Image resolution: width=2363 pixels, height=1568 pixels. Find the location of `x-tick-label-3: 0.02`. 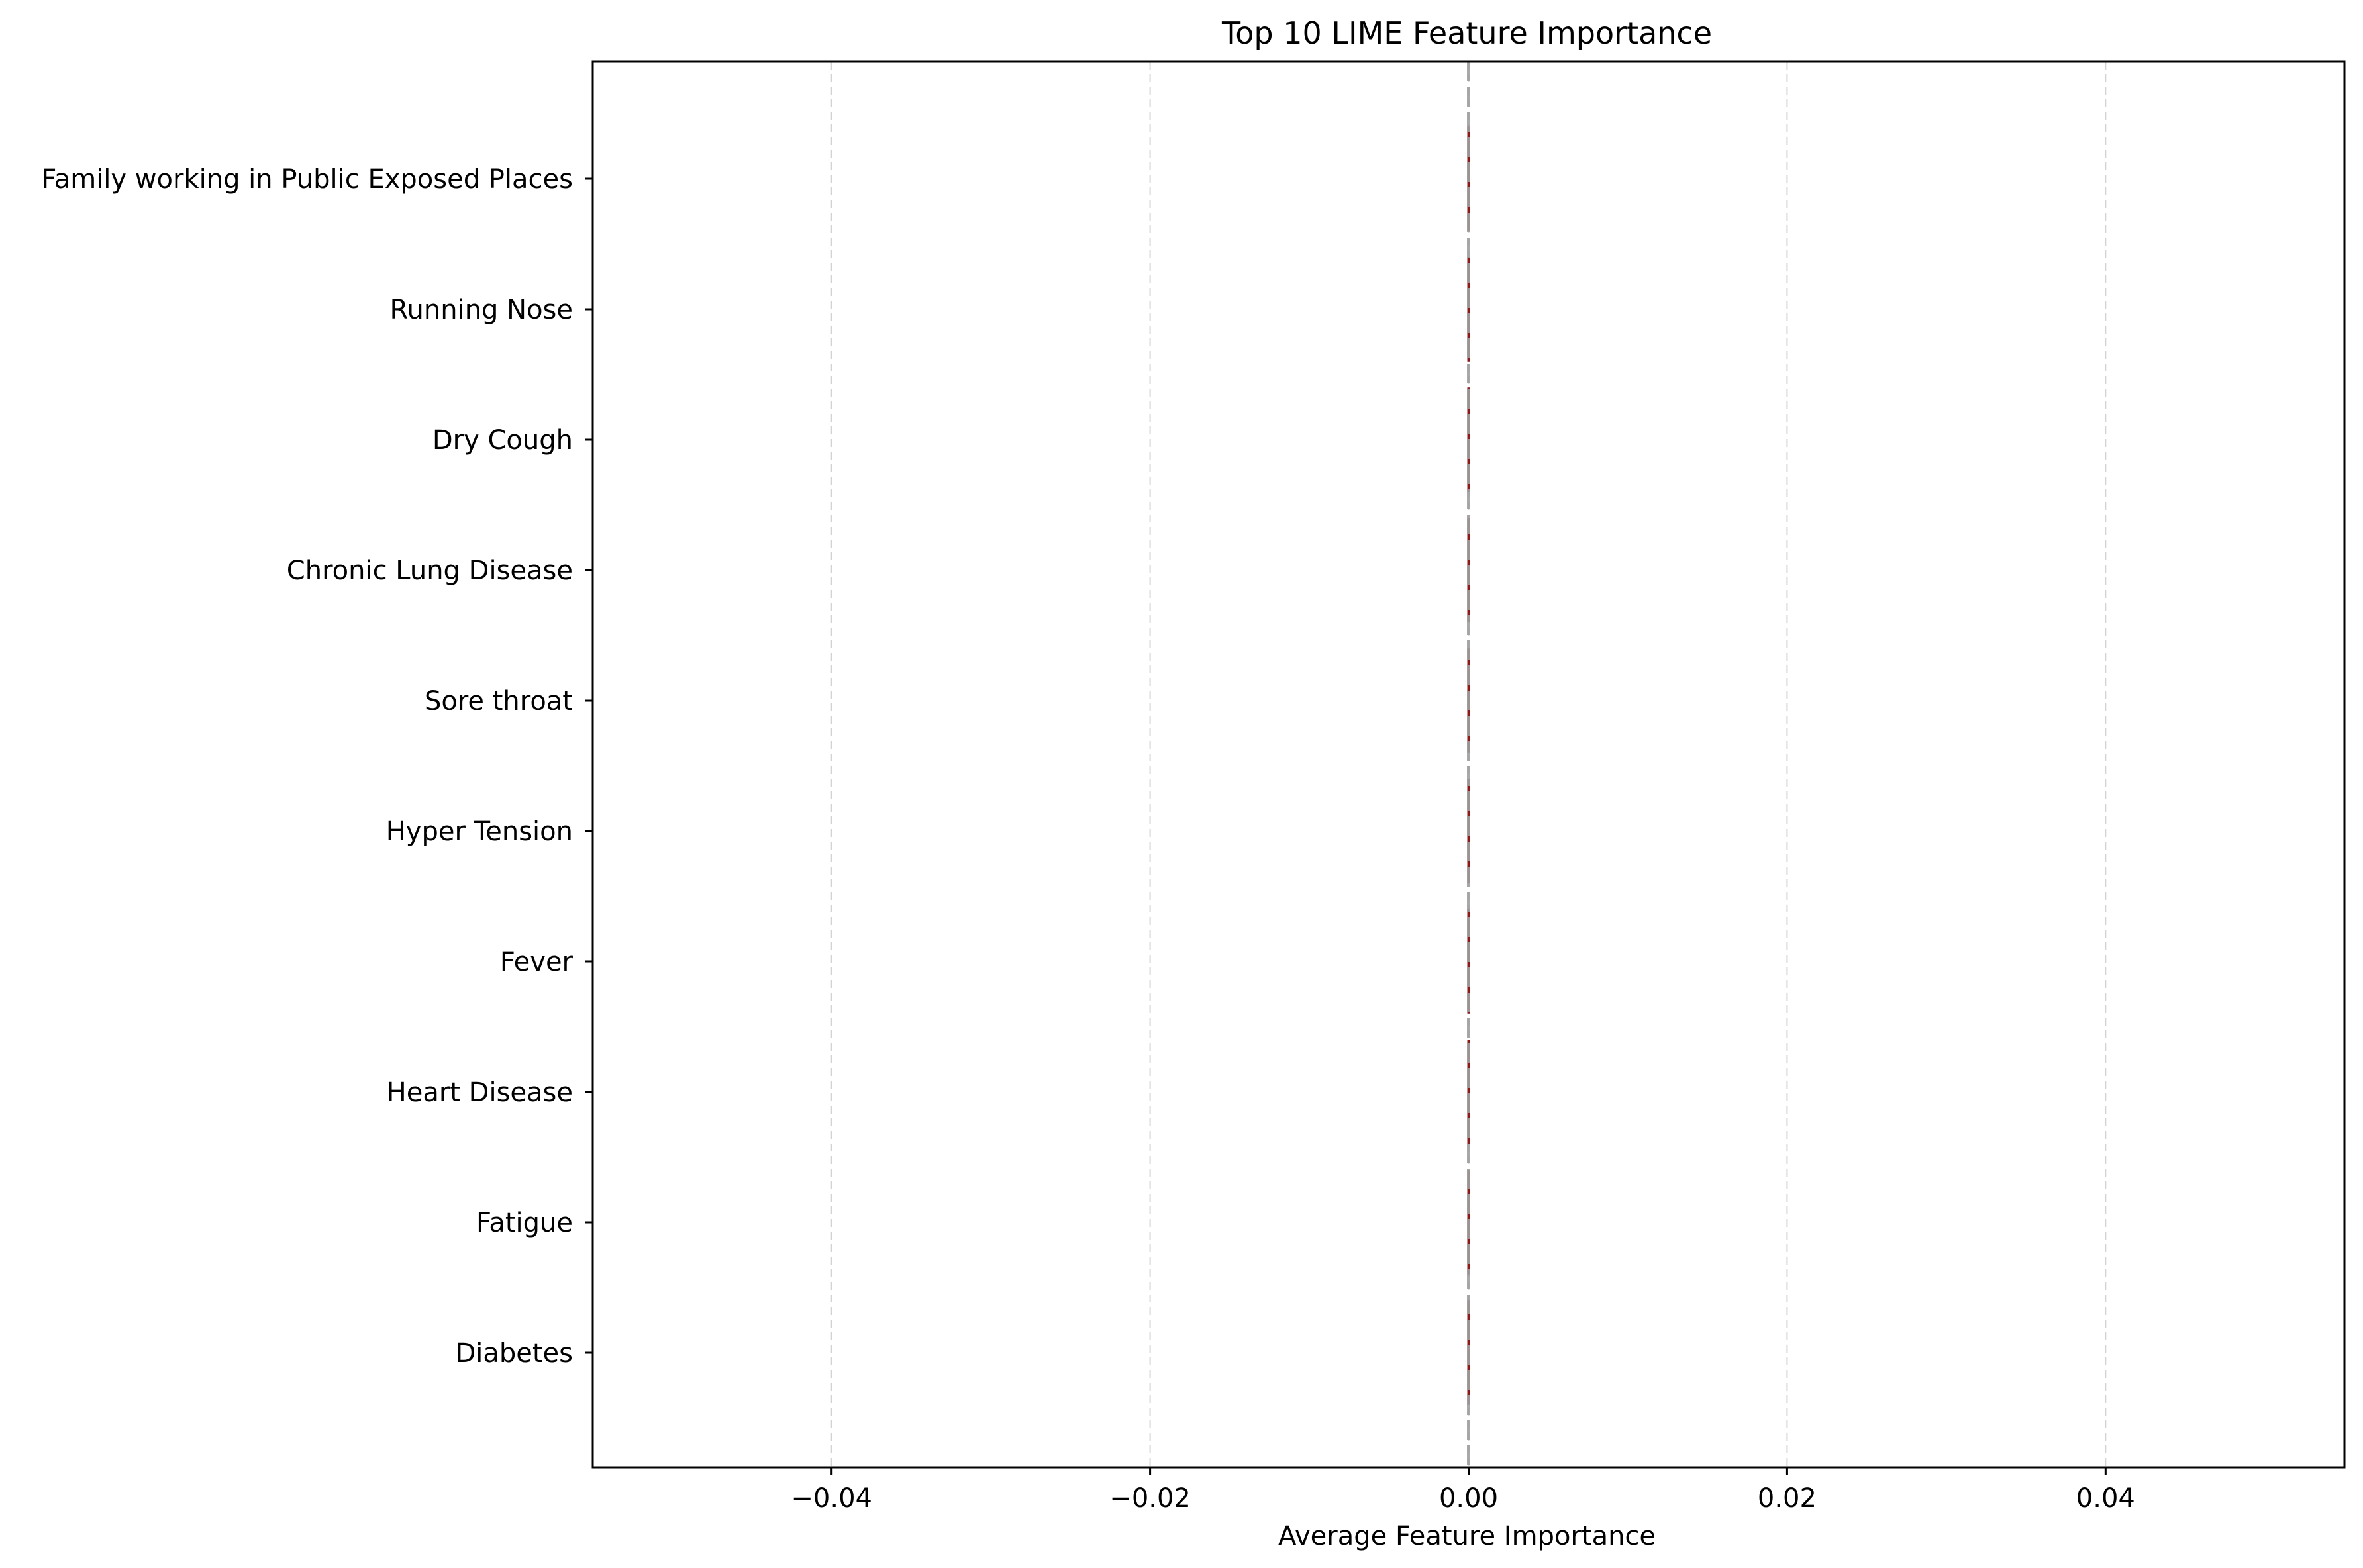

x-tick-label-3: 0.02 is located at coordinates (1787, 1498).